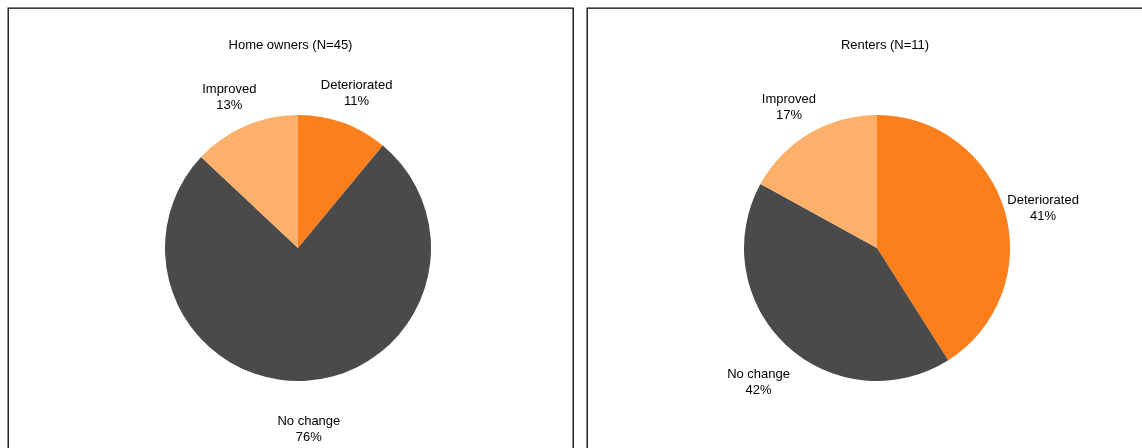 This screenshot has height=448, width=1142. Describe the element at coordinates (357, 101) in the screenshot. I see `data-label: 11%` at that location.